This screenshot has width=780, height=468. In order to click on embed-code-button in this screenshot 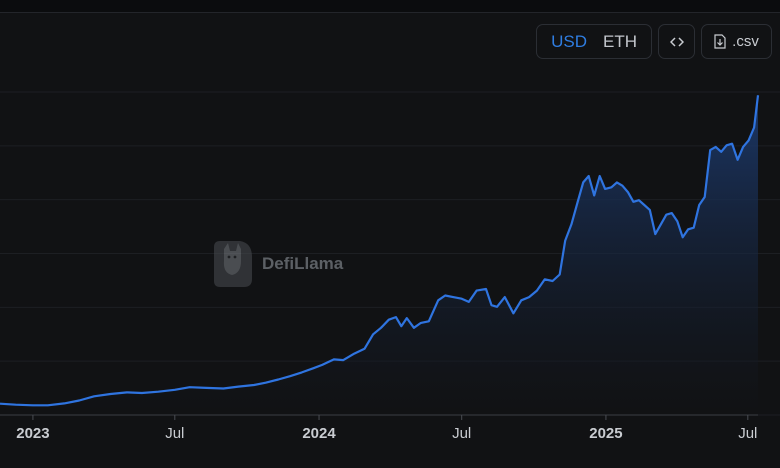, I will do `click(676, 41)`.